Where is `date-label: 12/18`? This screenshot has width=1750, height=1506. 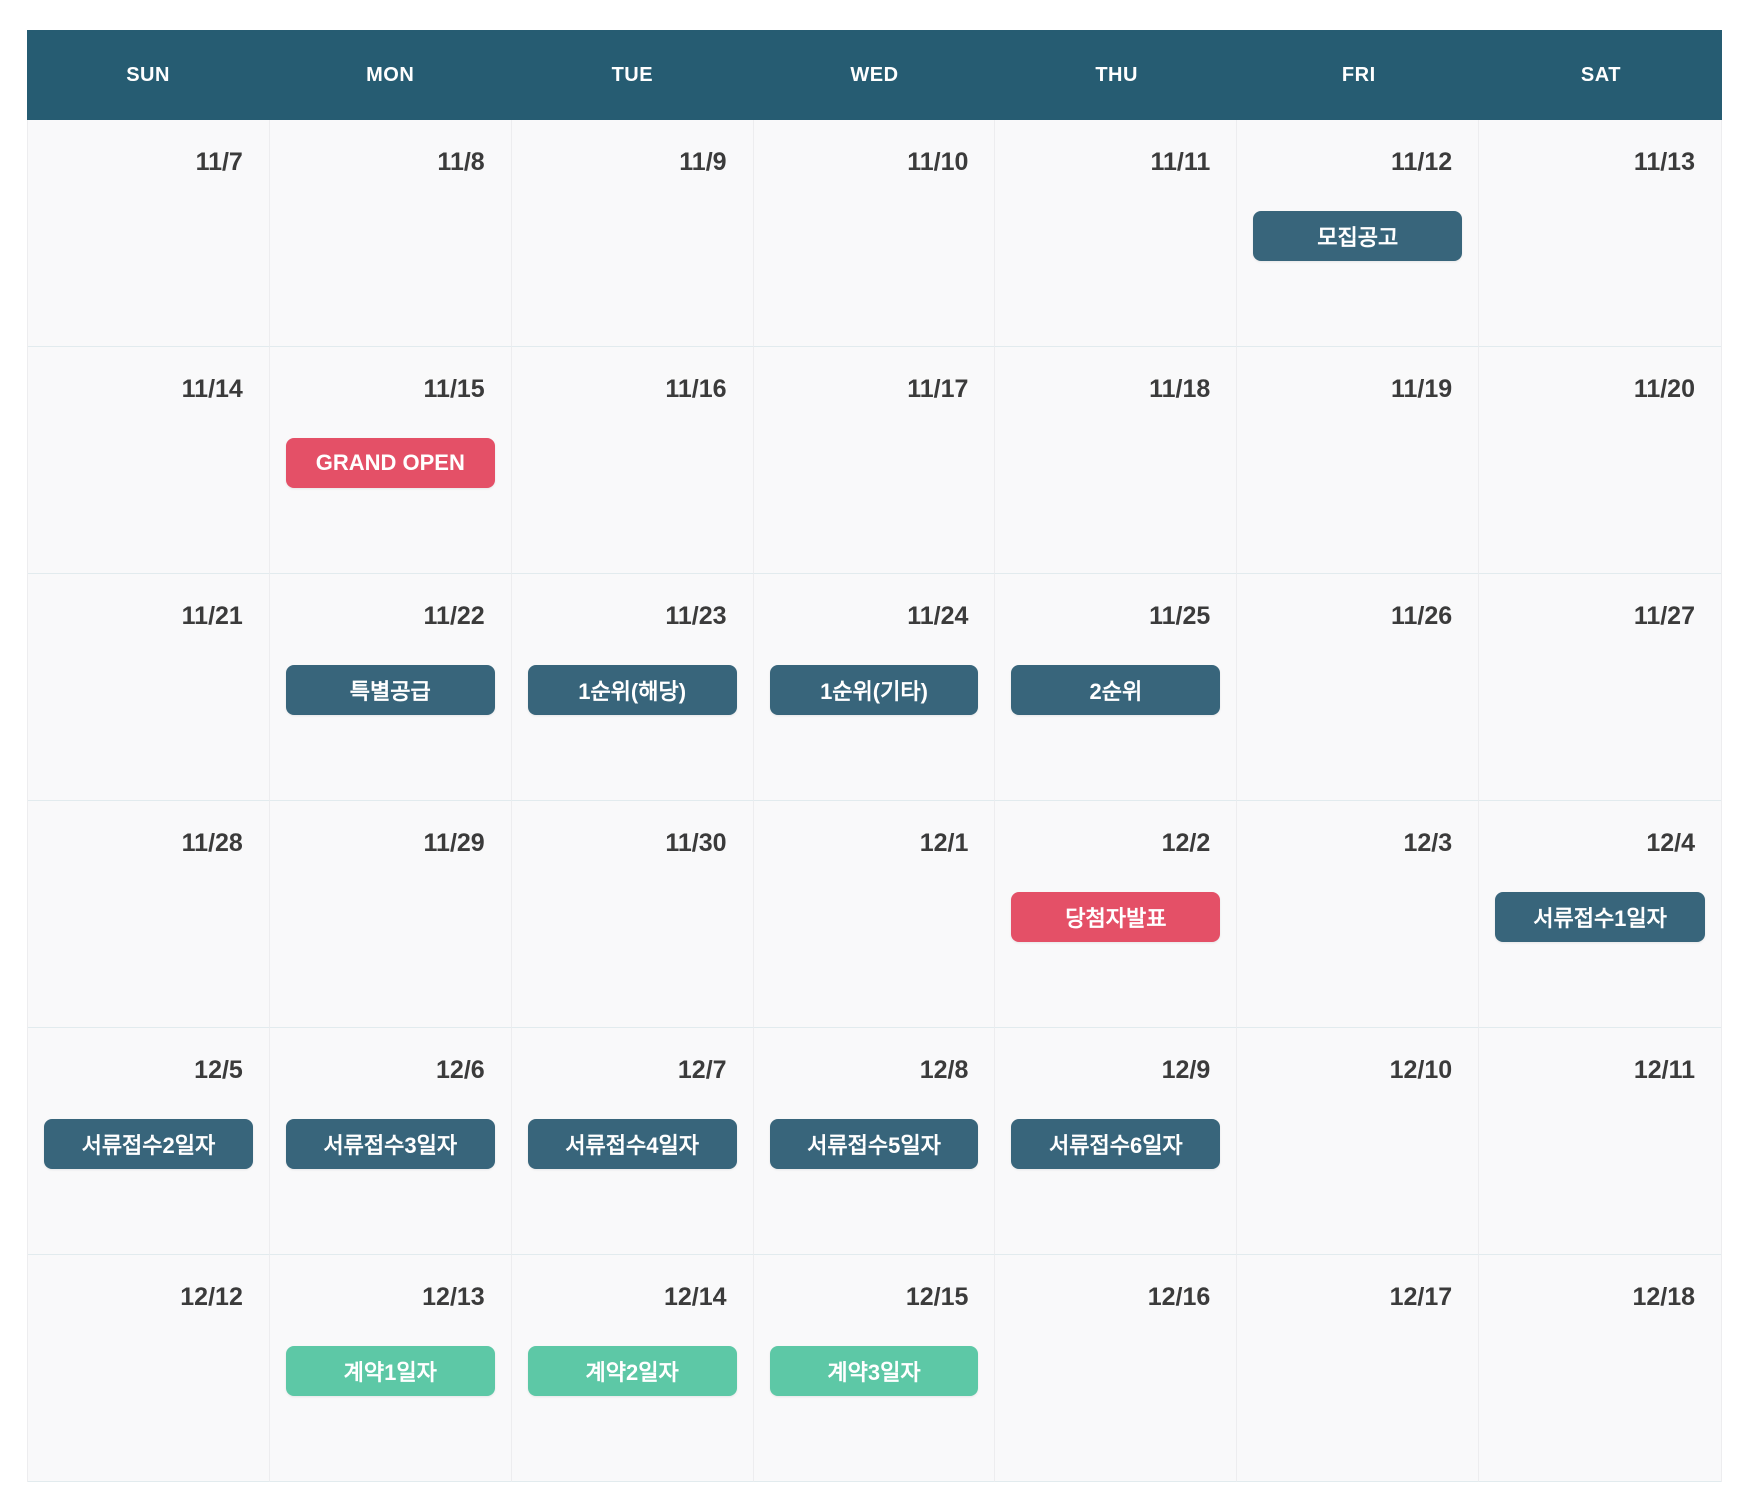 date-label: 12/18 is located at coordinates (1663, 1297).